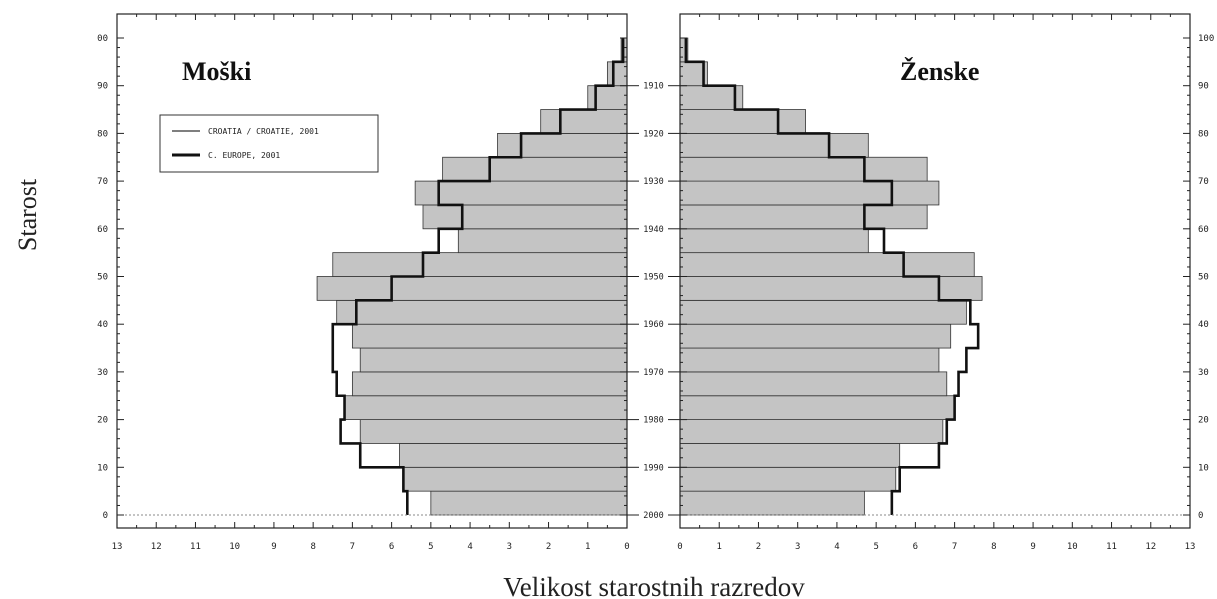 This screenshot has height=599, width=1217. I want to click on legend-label-europe: C. EUROPE, 2001, so click(244, 155).